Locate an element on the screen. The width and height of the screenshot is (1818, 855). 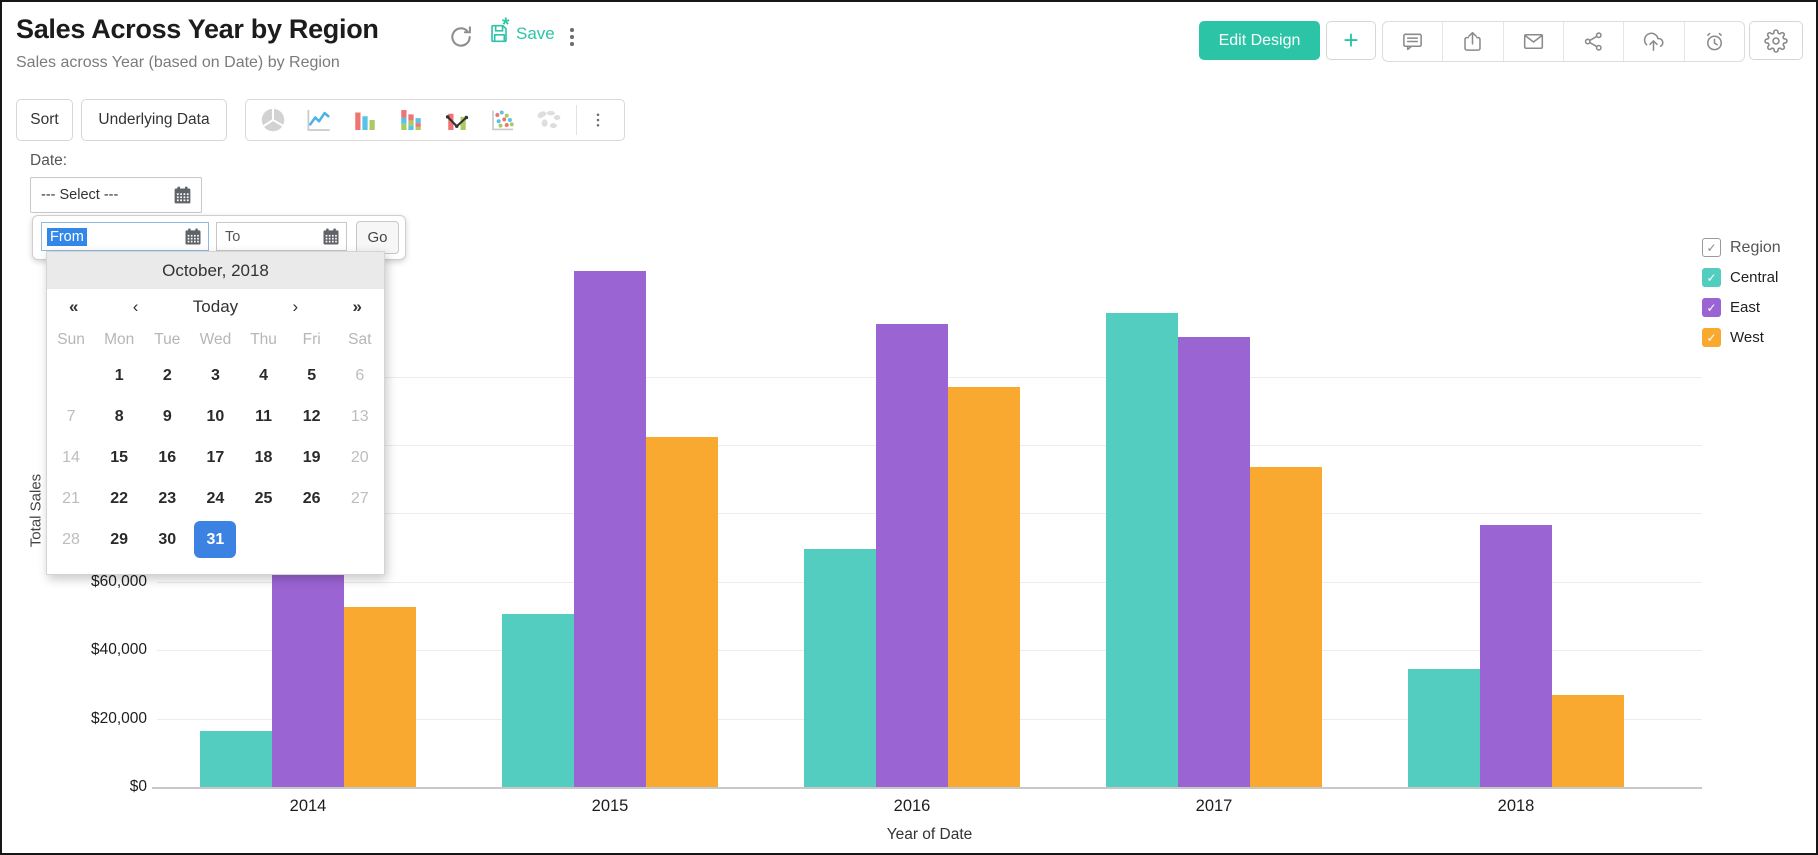
bar-west-2014 is located at coordinates (380, 697).